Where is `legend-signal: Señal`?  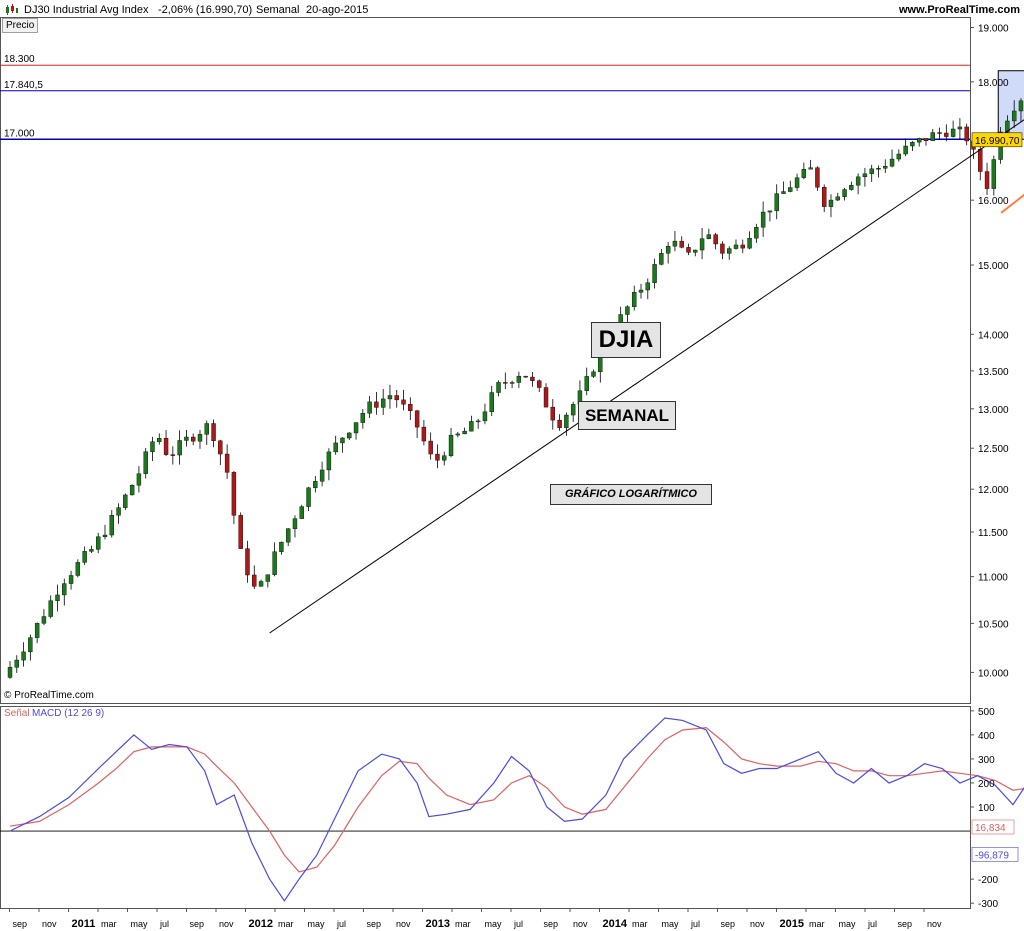
legend-signal: Señal is located at coordinates (17, 713).